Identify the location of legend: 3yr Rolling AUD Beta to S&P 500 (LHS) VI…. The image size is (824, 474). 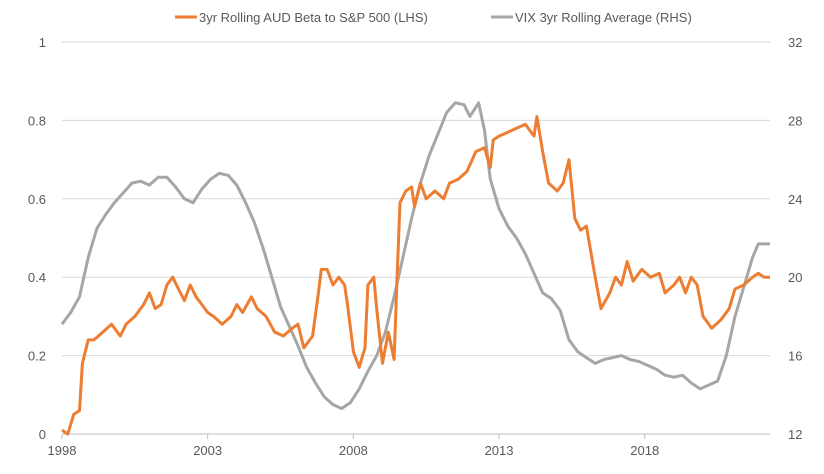
(433, 17).